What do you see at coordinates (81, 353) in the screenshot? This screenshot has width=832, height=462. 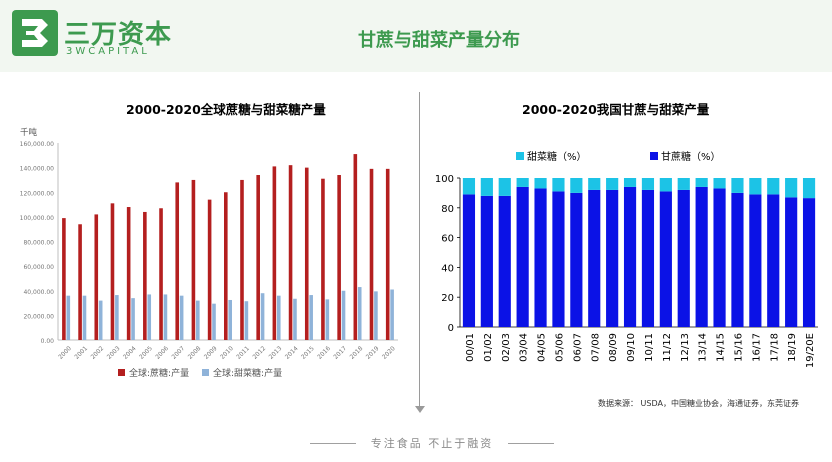 I see `left-x-tick-label: 2001` at bounding box center [81, 353].